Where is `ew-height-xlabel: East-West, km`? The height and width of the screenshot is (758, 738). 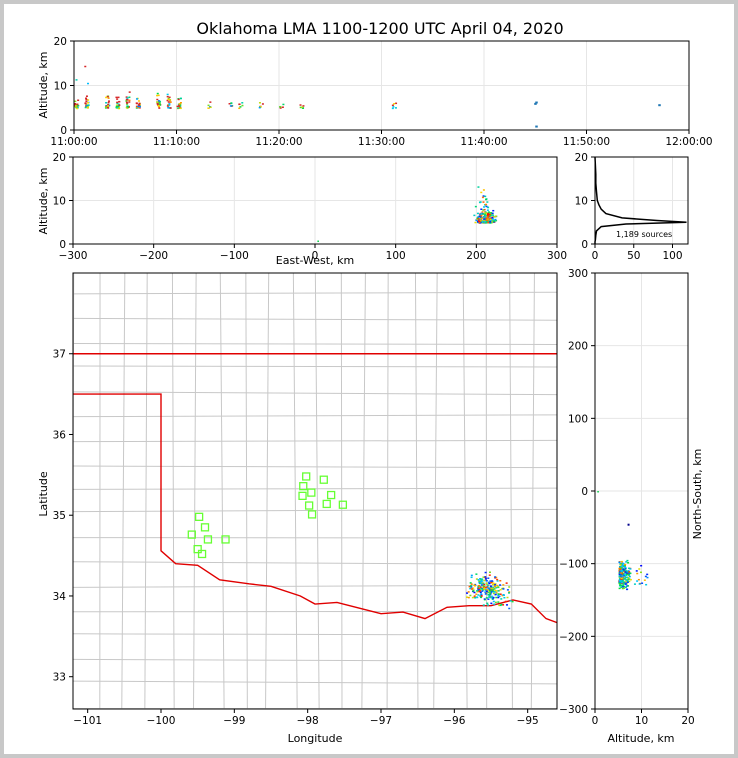
ew-height-xlabel: East-West, km is located at coordinates (315, 260).